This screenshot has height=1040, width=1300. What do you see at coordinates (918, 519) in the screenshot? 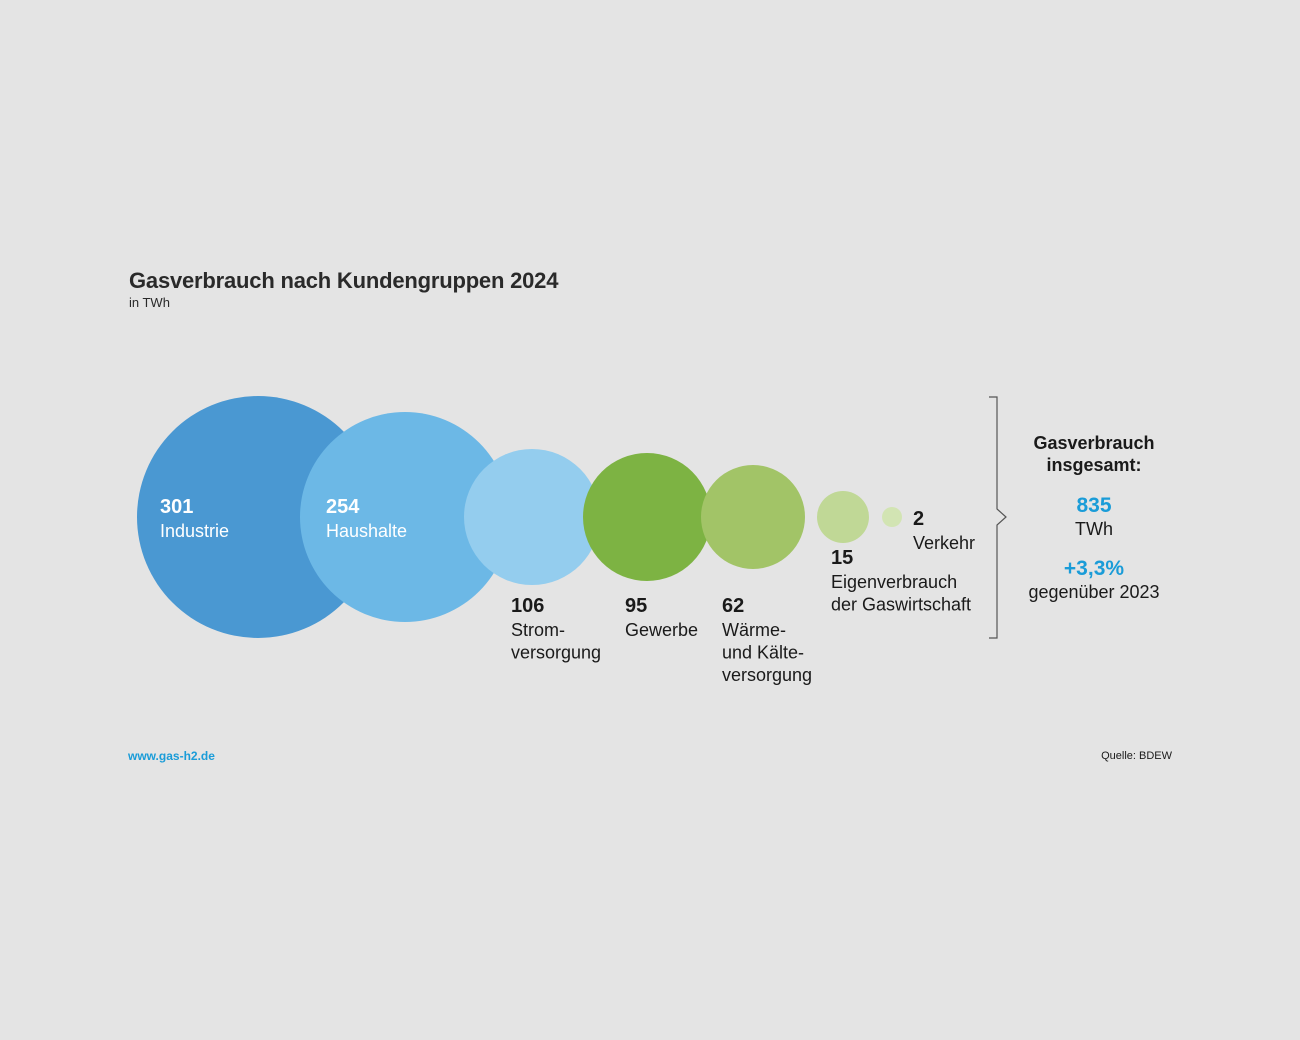
I see `value-label-verkehr: 2` at bounding box center [918, 519].